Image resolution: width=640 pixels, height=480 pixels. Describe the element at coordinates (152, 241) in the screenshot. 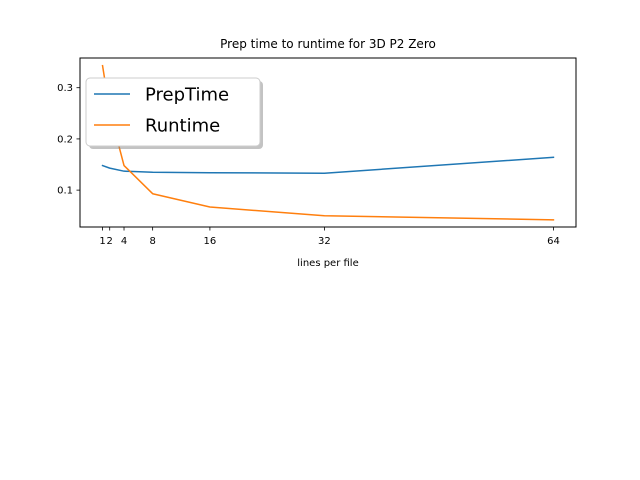

I see `x-tick-label: 8` at that location.